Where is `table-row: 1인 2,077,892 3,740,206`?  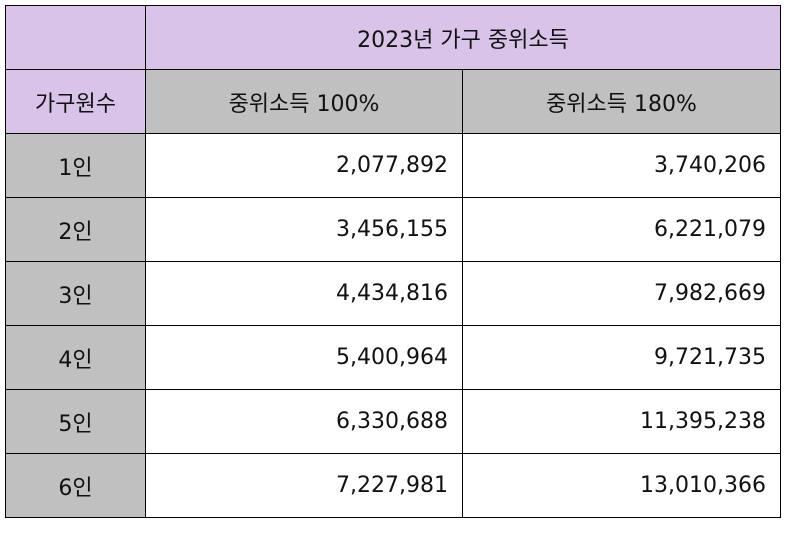
table-row: 1인 2,077,892 3,740,206 is located at coordinates (393, 165).